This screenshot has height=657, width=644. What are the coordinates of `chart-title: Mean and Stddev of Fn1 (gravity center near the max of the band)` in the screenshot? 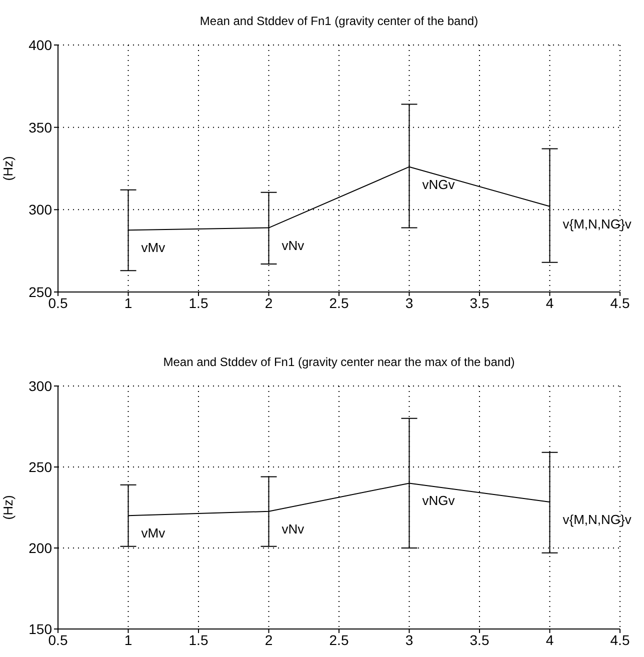 It's located at (339, 362).